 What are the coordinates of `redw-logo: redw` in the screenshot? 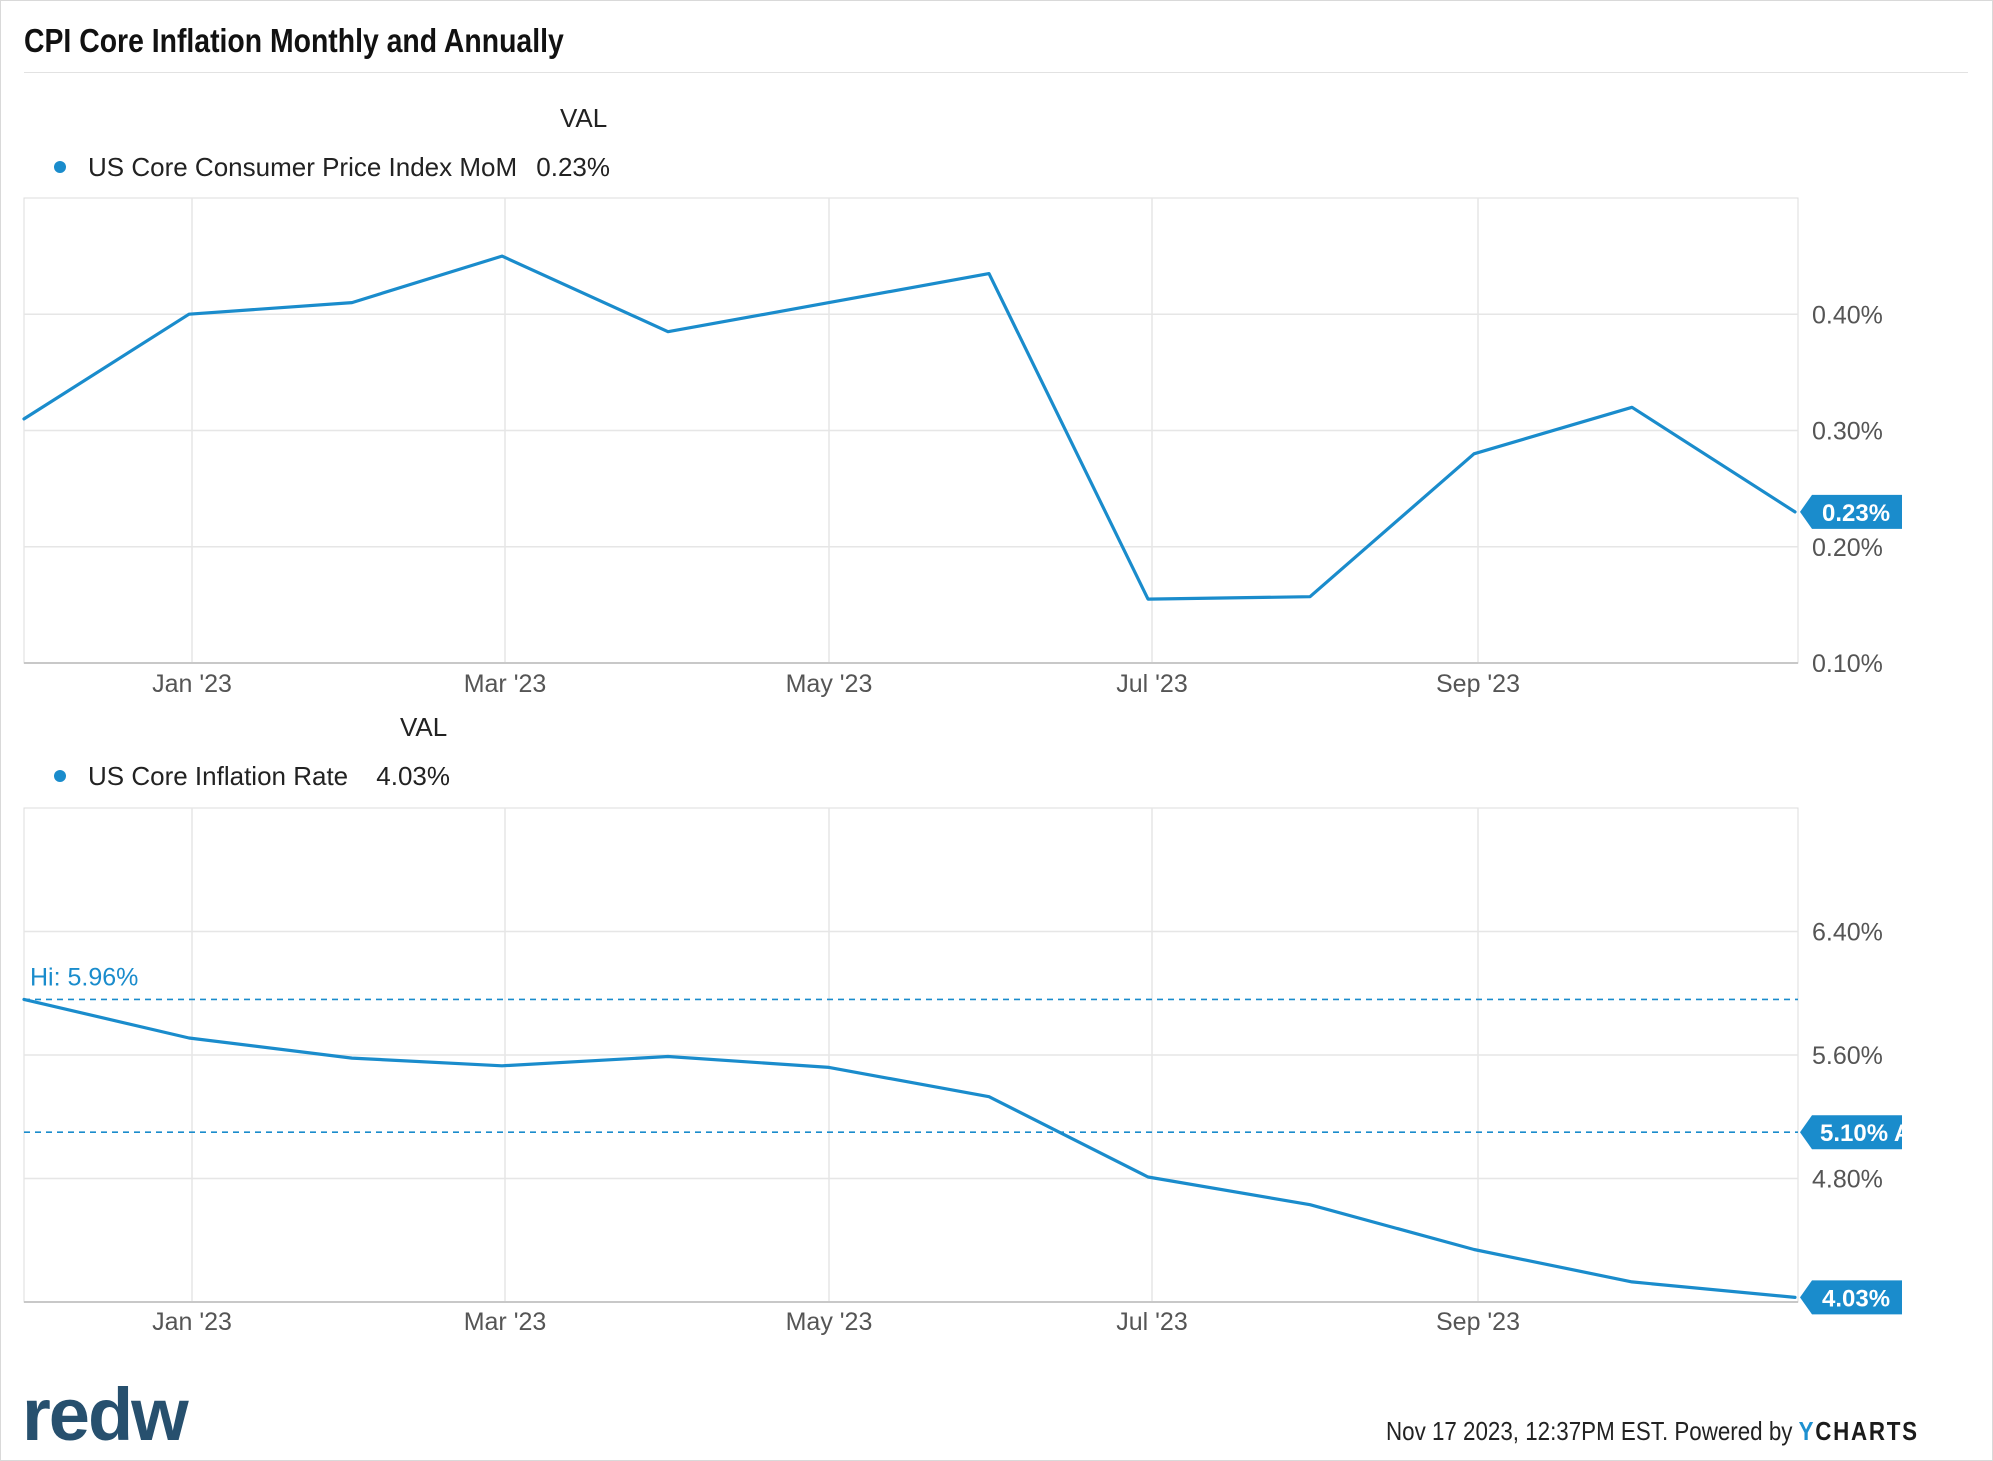 It's located at (105, 1414).